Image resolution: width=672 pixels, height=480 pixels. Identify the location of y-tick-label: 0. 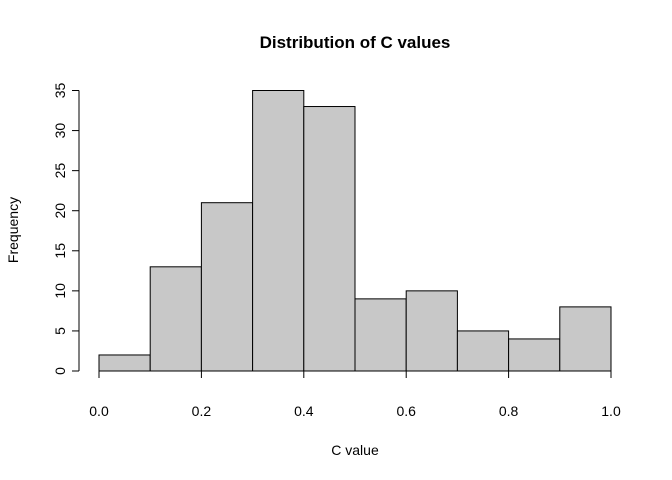
(60, 371).